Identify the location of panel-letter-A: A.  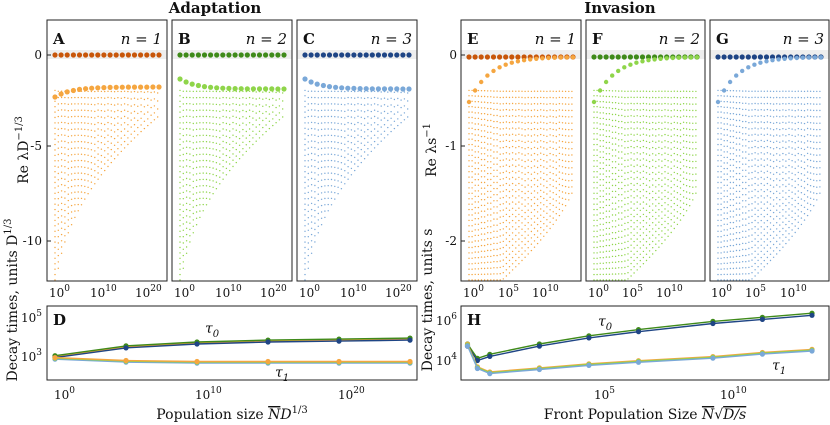
(58, 39).